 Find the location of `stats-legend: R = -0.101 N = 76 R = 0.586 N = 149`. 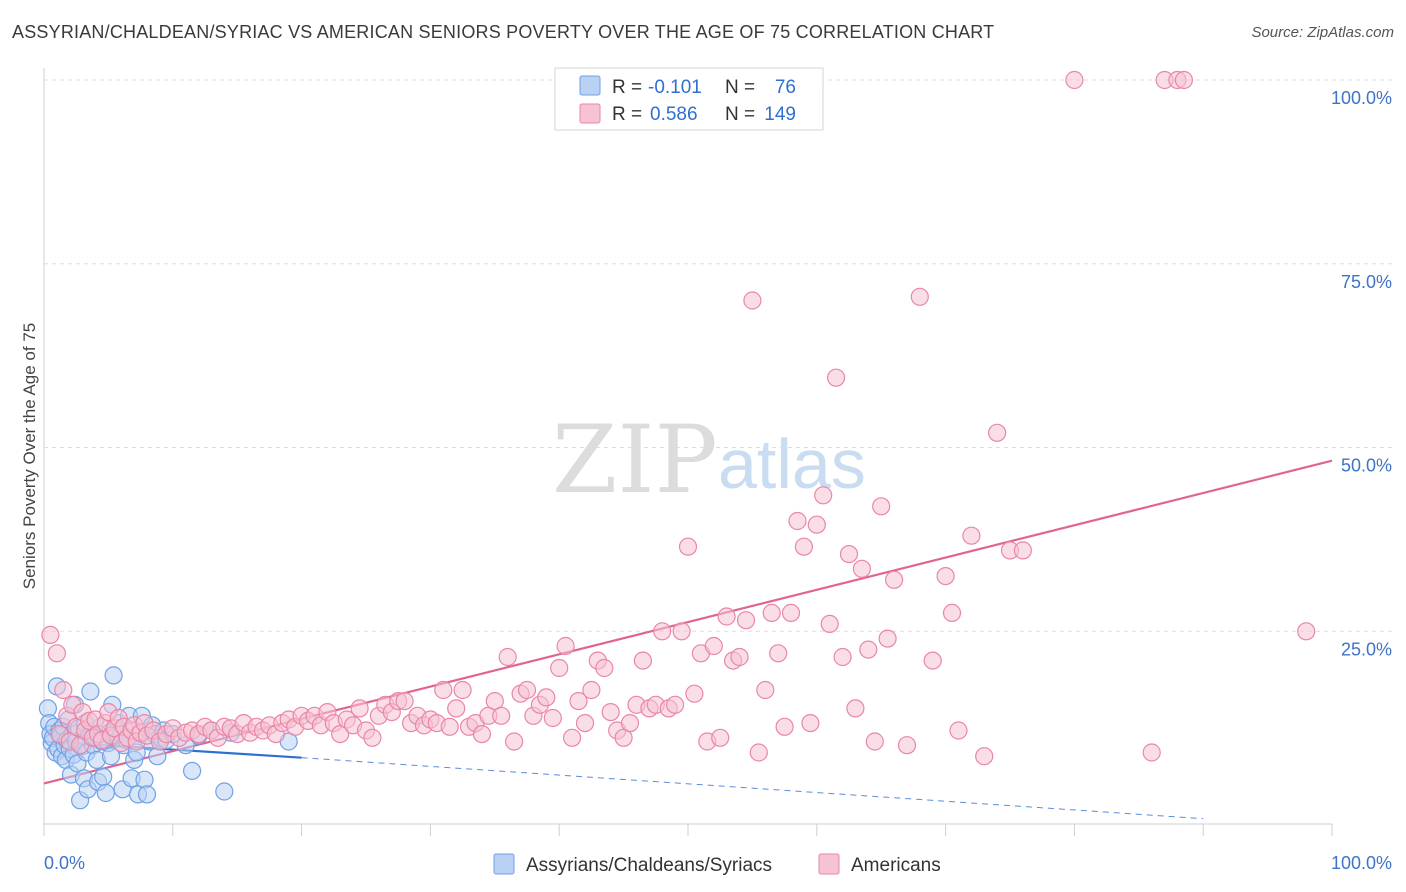

stats-legend: R = -0.101 N = 76 R = 0.586 N = 149 is located at coordinates (689, 99).